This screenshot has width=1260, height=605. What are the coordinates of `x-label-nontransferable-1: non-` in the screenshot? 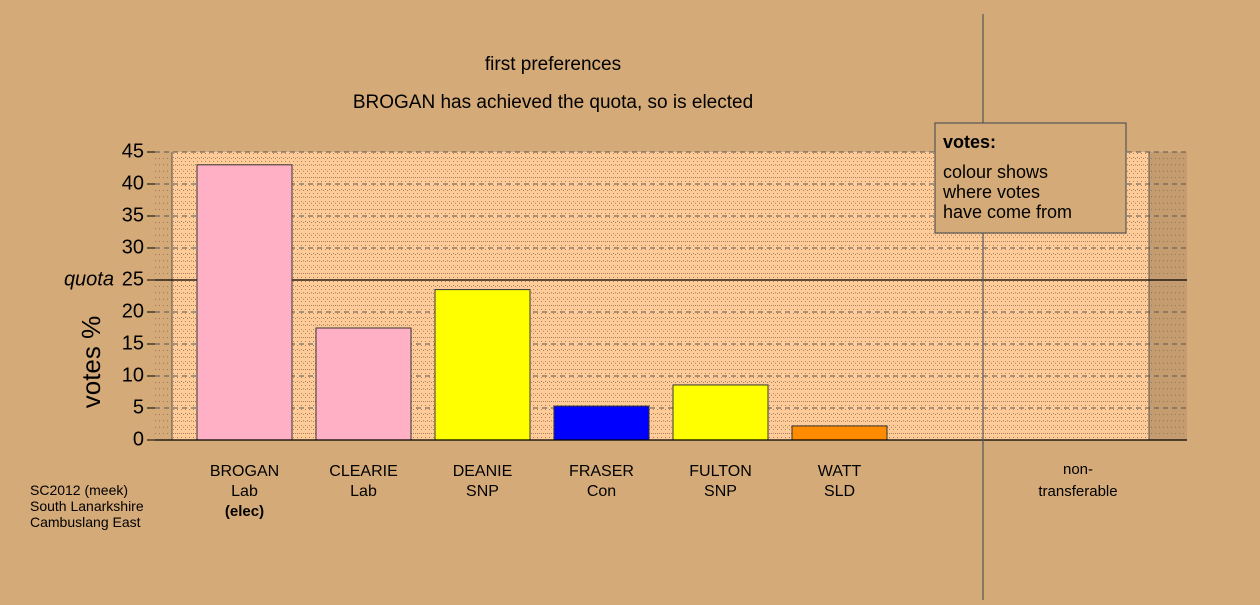 It's located at (1078, 469).